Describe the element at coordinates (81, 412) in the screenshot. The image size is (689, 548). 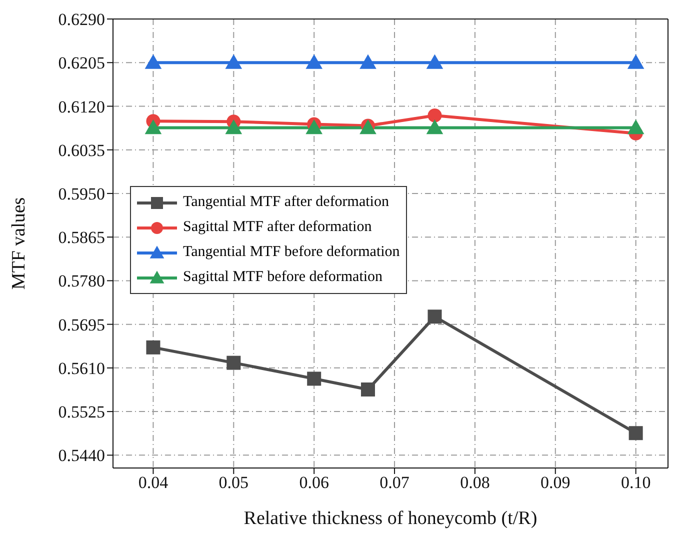
I see `y-tick-label: 0.5525` at that location.